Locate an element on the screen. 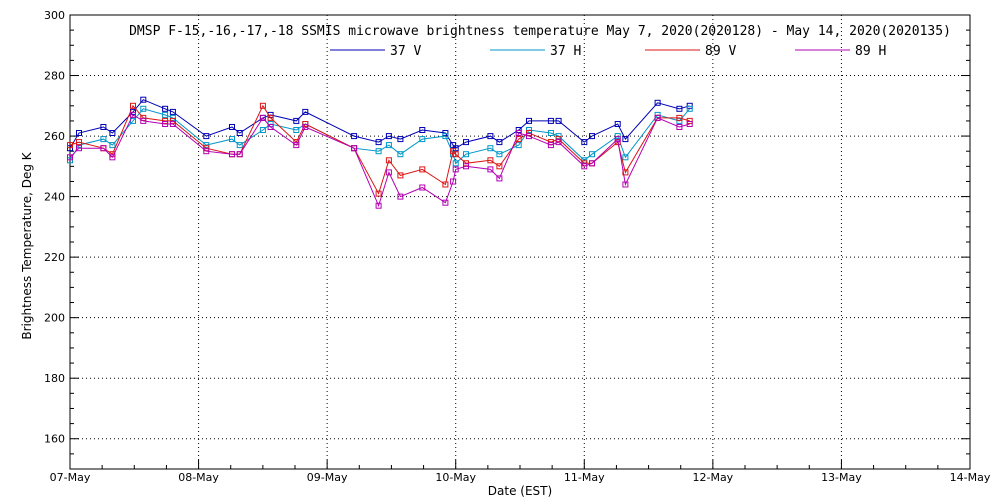 The width and height of the screenshot is (1000, 500). y-tick-label: 300 is located at coordinates (54, 15).